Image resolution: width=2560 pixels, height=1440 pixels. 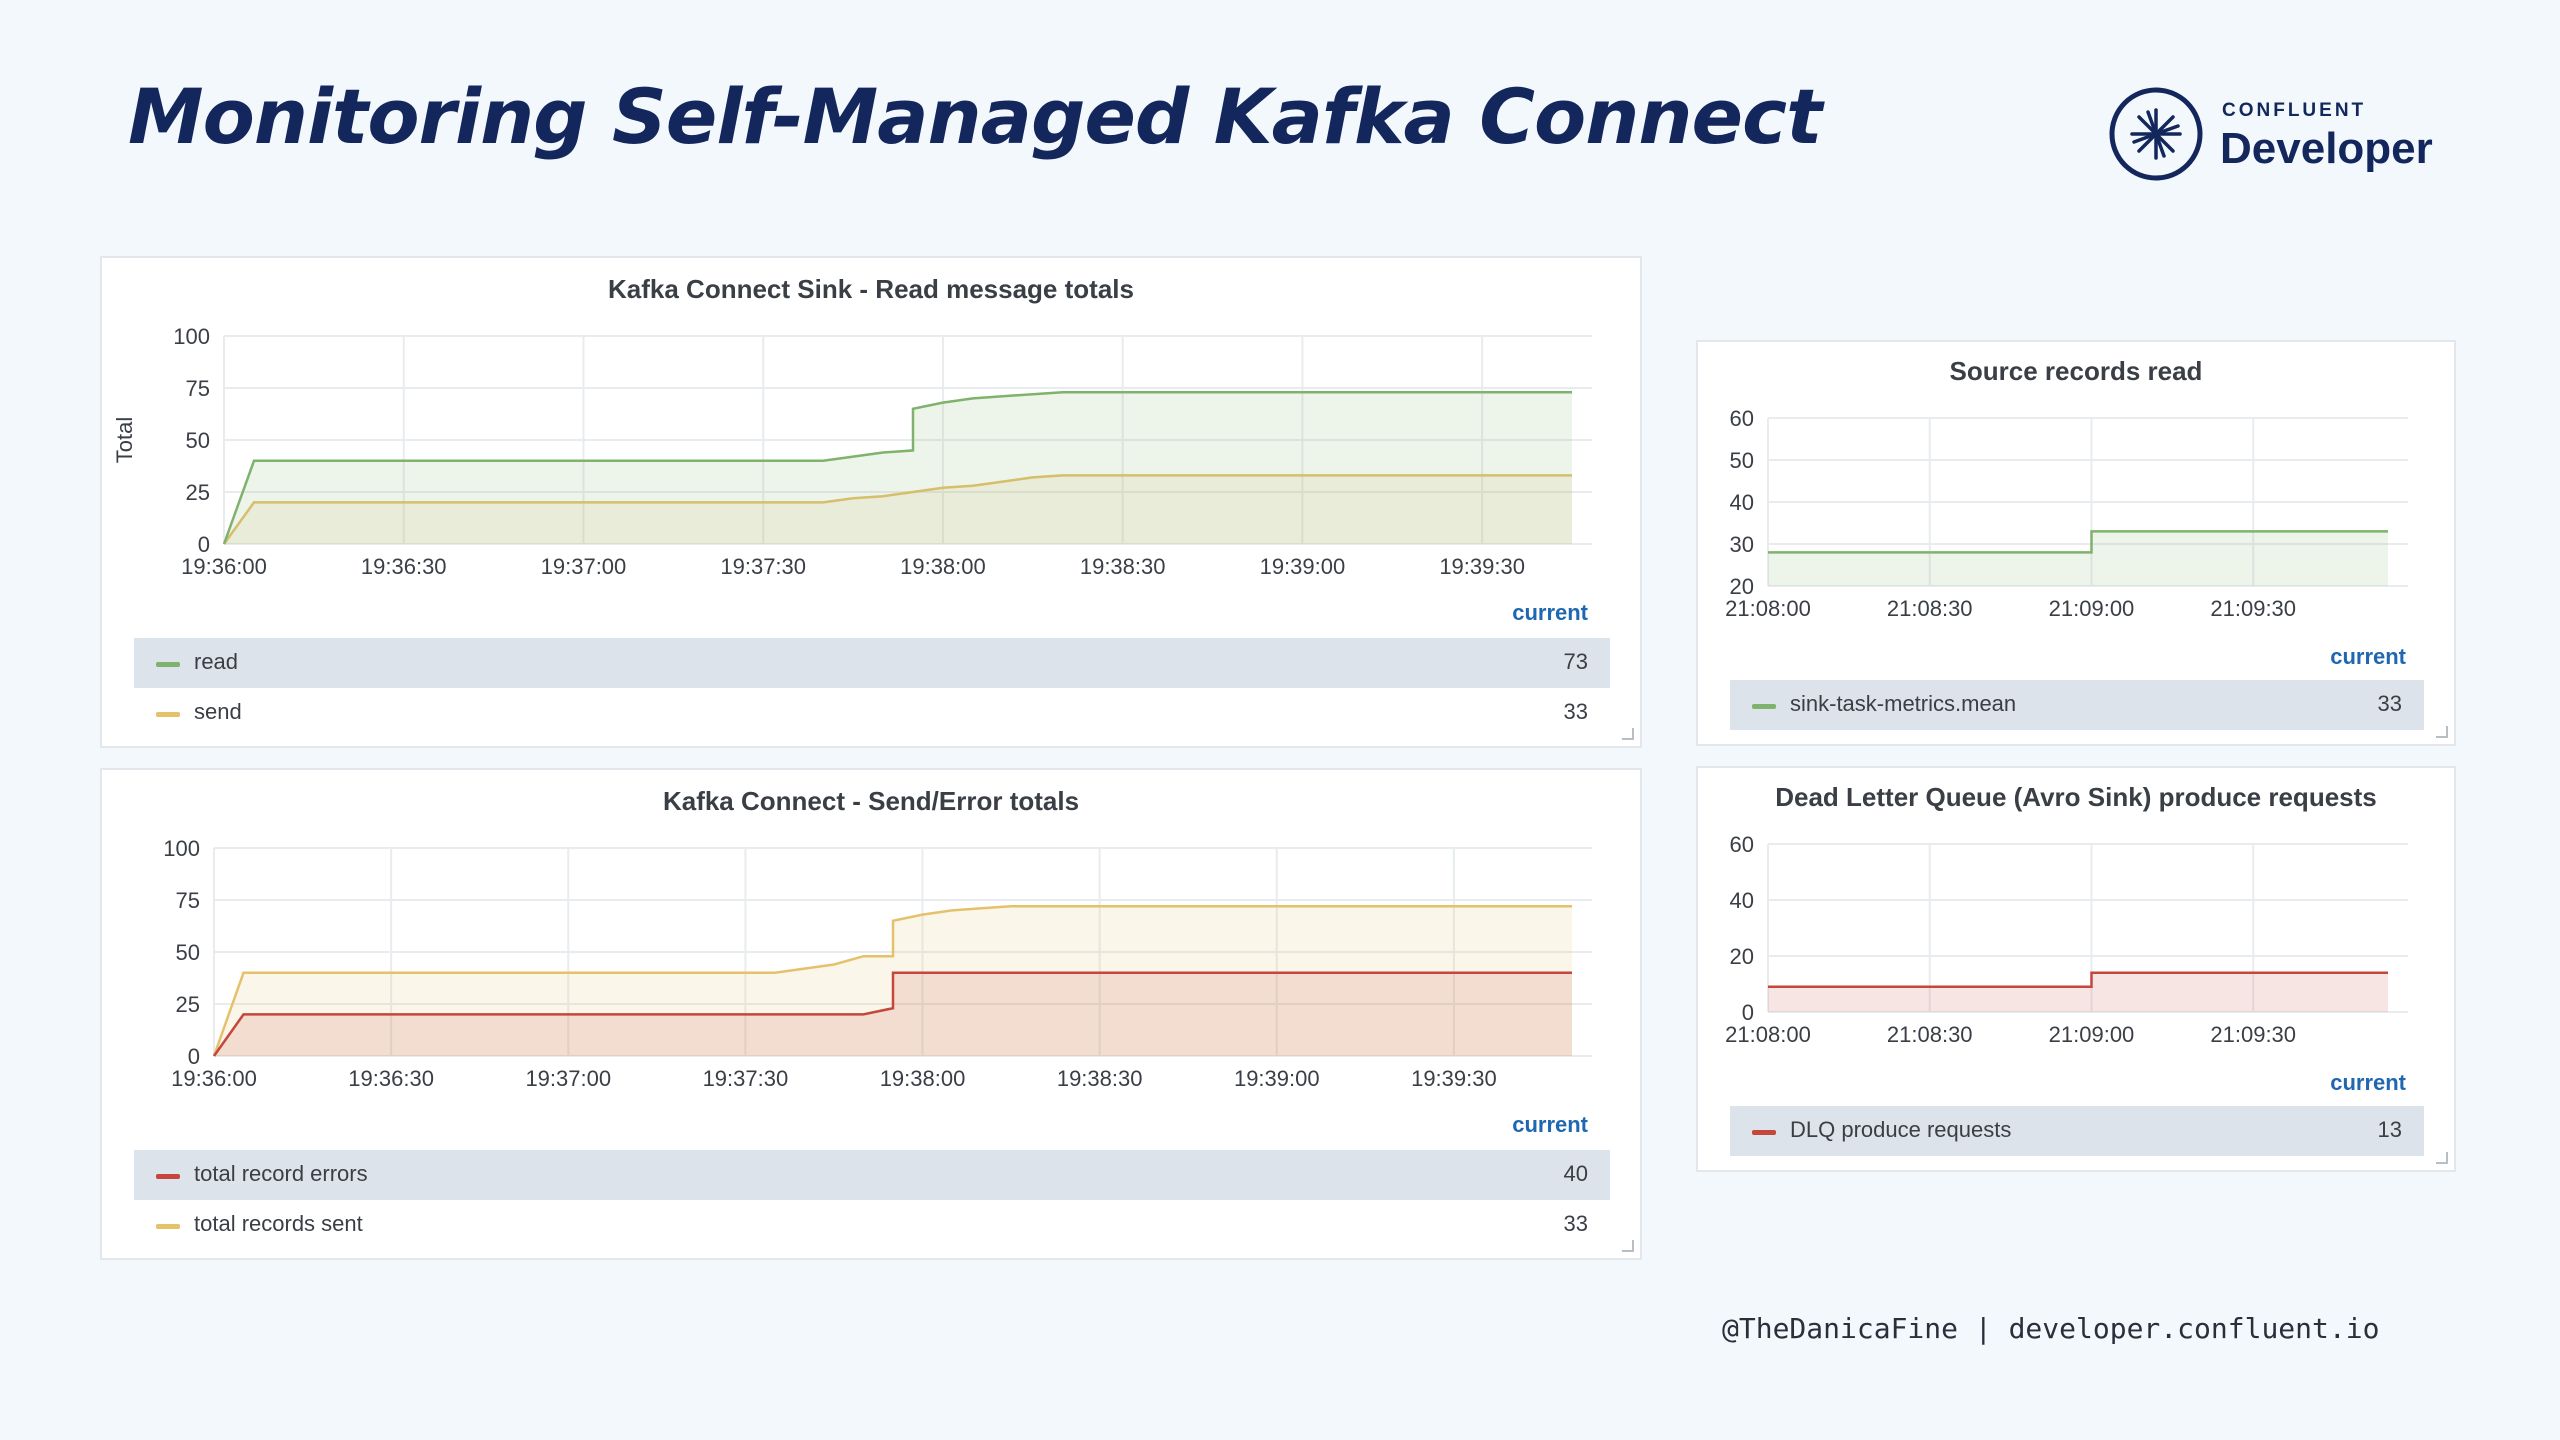 I want to click on confluent-developer-logo: CONFLUENT Developer, so click(x=2278, y=136).